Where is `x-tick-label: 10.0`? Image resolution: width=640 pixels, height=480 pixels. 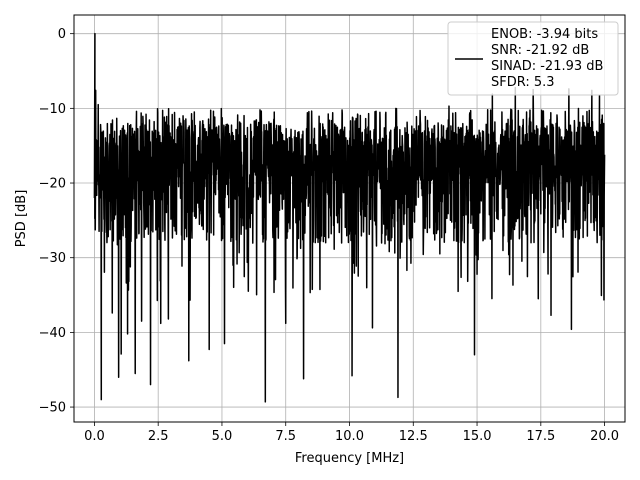
x-tick-label: 10.0 is located at coordinates (349, 436).